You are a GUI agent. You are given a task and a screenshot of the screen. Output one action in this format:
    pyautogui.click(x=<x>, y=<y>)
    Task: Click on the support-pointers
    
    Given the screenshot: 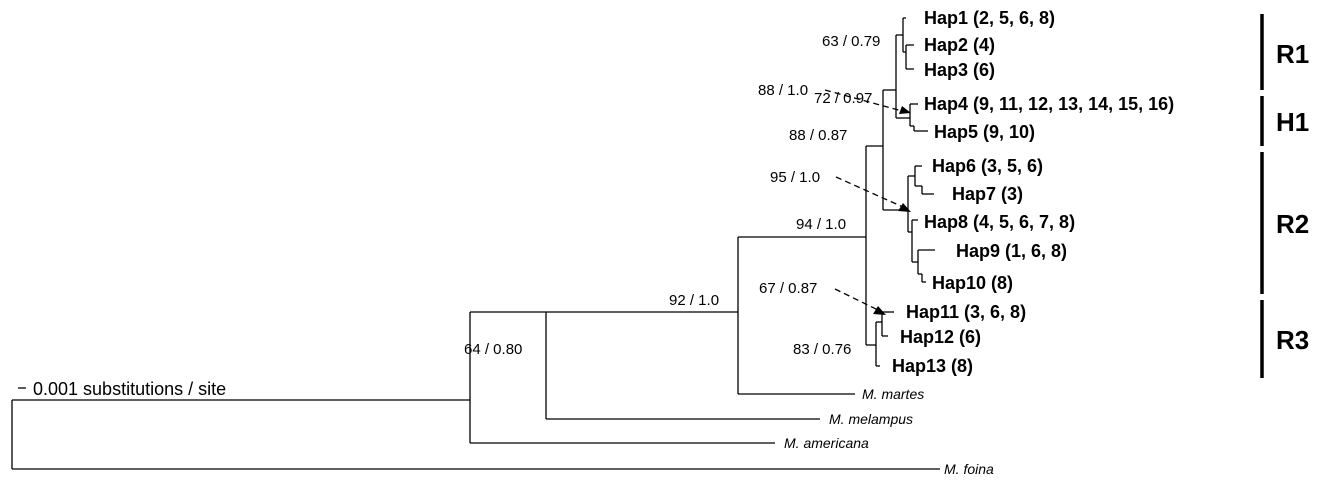 What is the action you would take?
    pyautogui.click(x=867, y=202)
    